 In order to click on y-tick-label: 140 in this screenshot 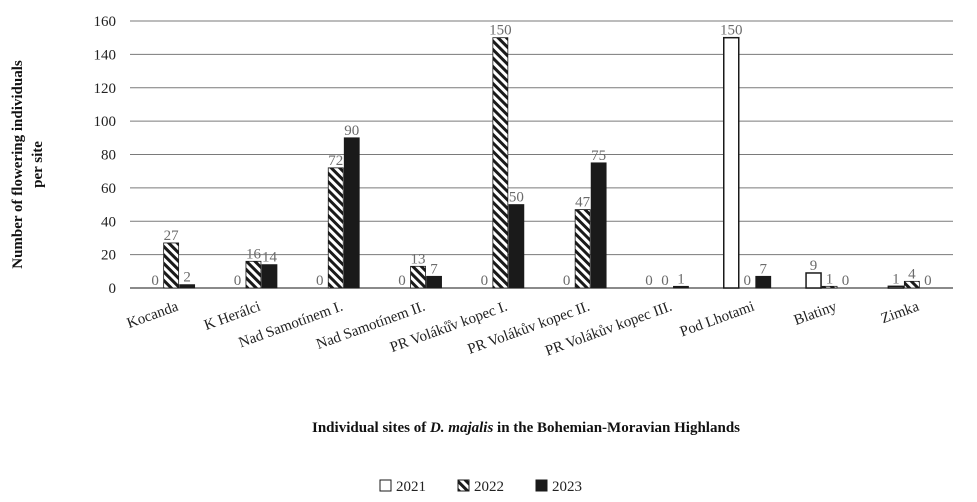, I will do `click(105, 55)`.